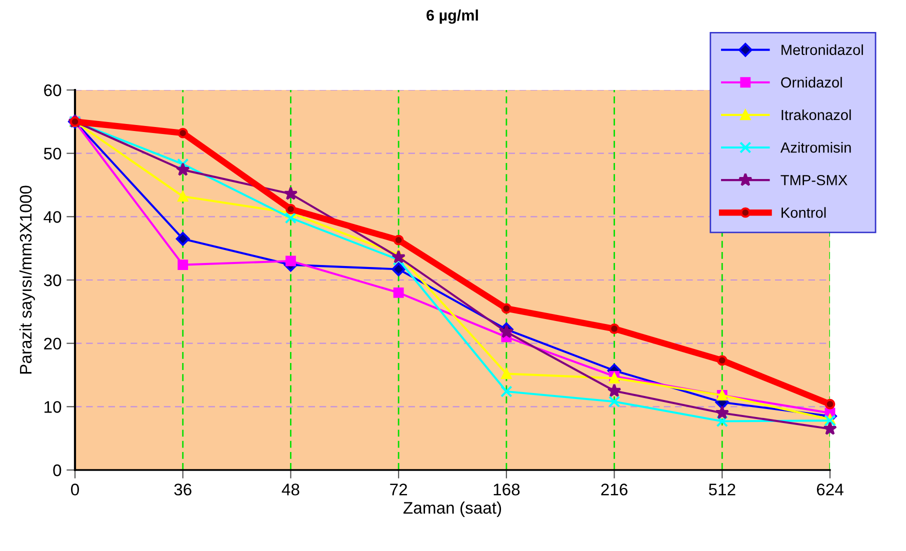 Image resolution: width=906 pixels, height=551 pixels. Describe the element at coordinates (53, 90) in the screenshot. I see `y-tick-label: 60` at that location.